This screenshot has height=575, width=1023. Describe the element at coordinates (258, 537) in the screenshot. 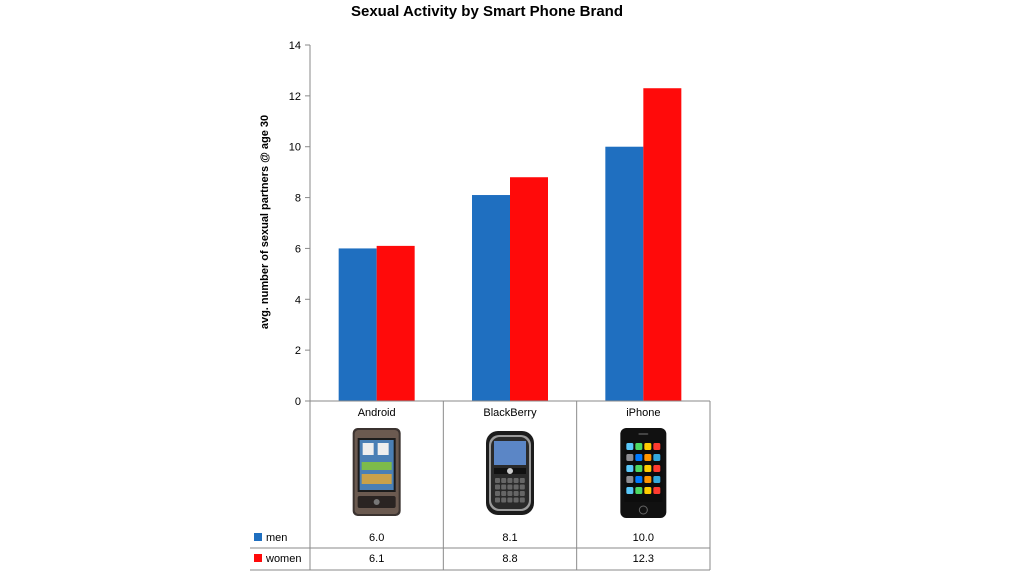

I see `legend-key-men` at that location.